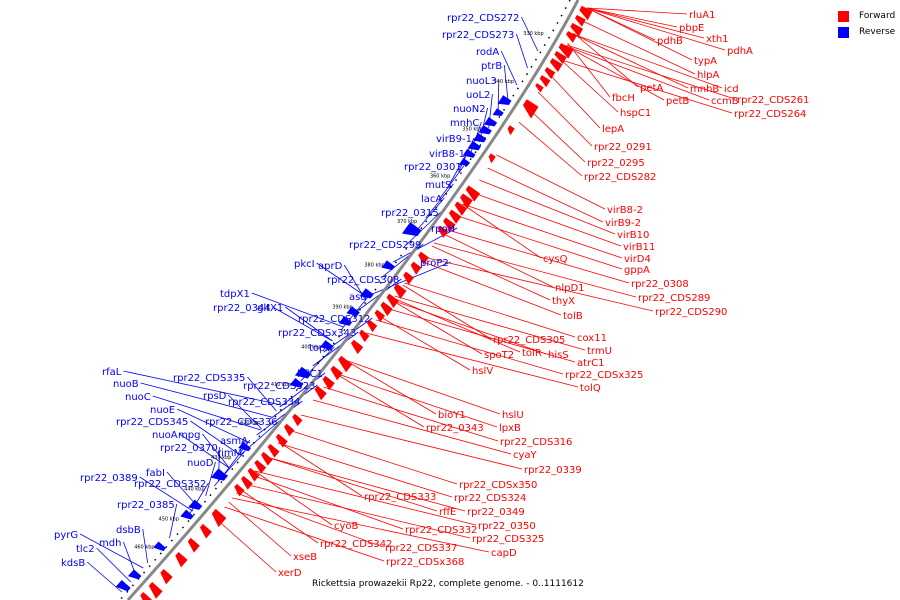  Describe the element at coordinates (109, 478) in the screenshot. I see `reverse-gene-label: rpr22_0389` at that location.